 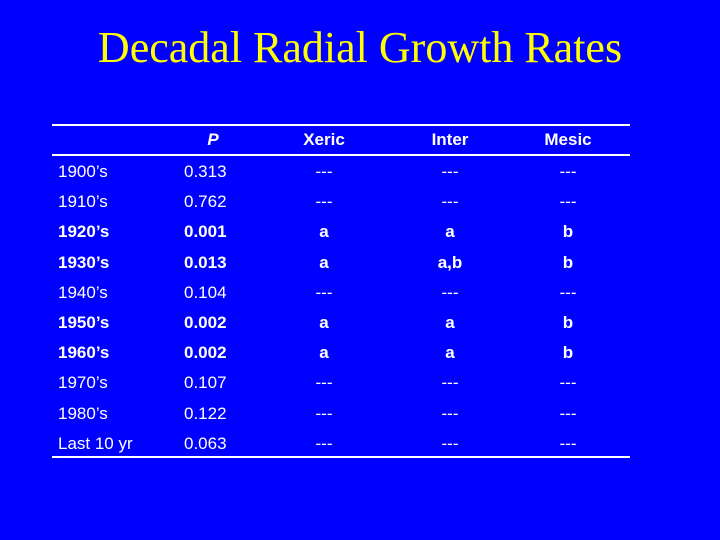 I want to click on header-xeric: Xeric, so click(x=324, y=139).